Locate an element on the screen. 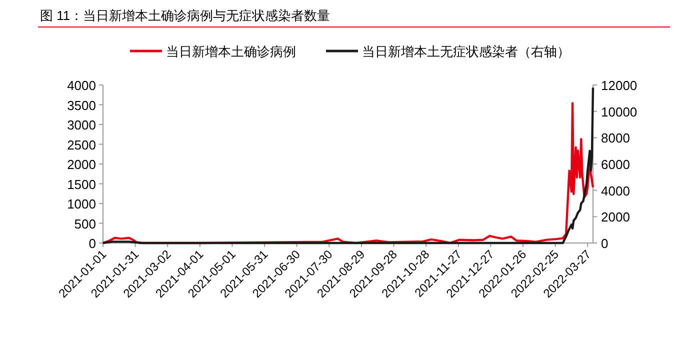 Image resolution: width=679 pixels, height=340 pixels. y2-tick-label: 12000 is located at coordinates (619, 85).